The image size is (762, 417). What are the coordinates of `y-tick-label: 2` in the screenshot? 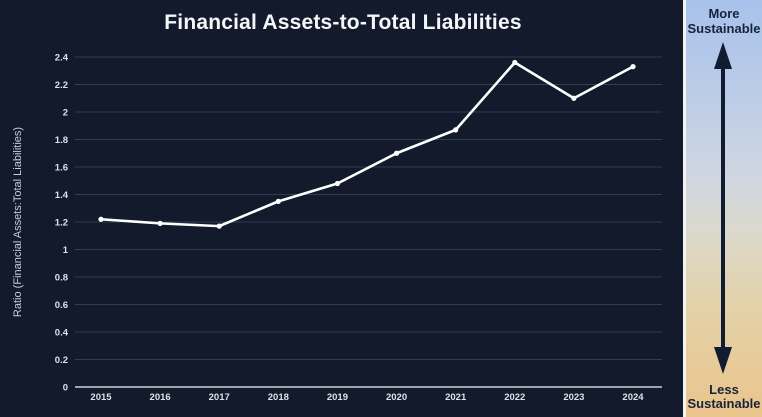 It's located at (65, 113).